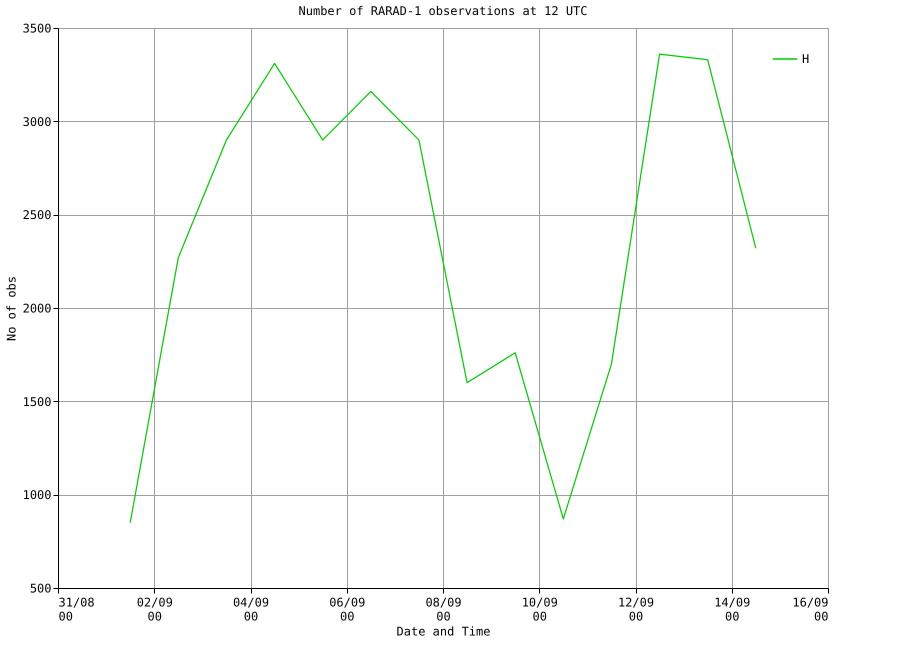 Image resolution: width=904 pixels, height=671 pixels. What do you see at coordinates (443, 11) in the screenshot?
I see `chart-title: Number of RARAD-1 observations at 12 UTC` at bounding box center [443, 11].